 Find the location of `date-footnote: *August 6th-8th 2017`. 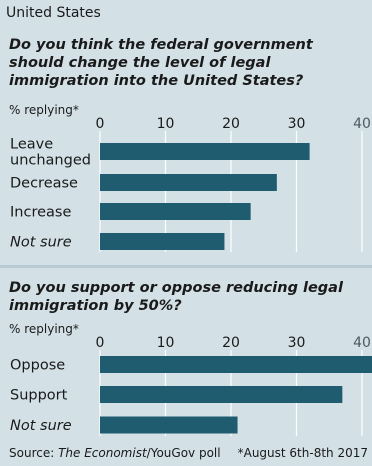

date-footnote: *August 6th-8th 2017 is located at coordinates (302, 453).